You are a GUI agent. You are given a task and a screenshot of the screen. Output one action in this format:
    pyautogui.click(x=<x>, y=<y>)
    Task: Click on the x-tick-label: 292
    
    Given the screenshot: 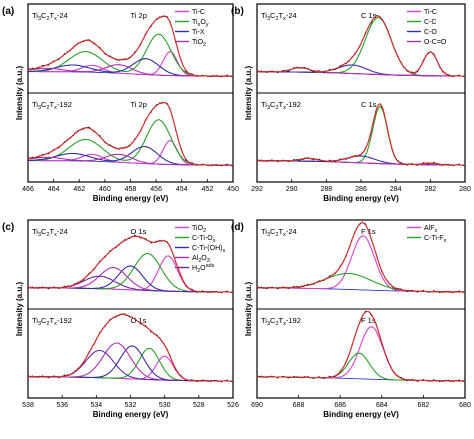 What is the action you would take?
    pyautogui.click(x=257, y=189)
    